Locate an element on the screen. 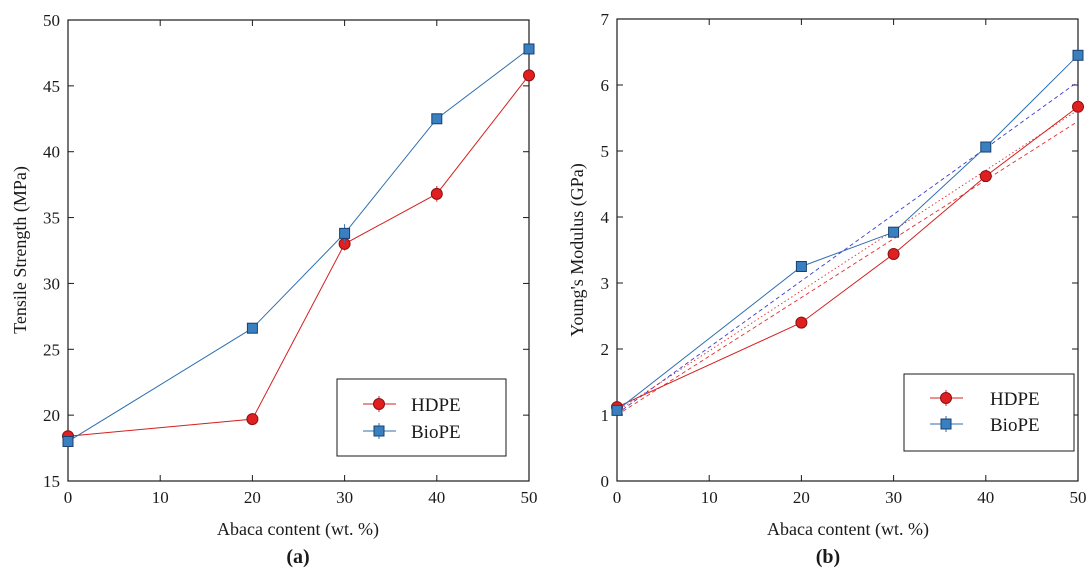 This screenshot has width=1089, height=569. panel-b-legend-hdpe: HDPE is located at coordinates (985, 399).